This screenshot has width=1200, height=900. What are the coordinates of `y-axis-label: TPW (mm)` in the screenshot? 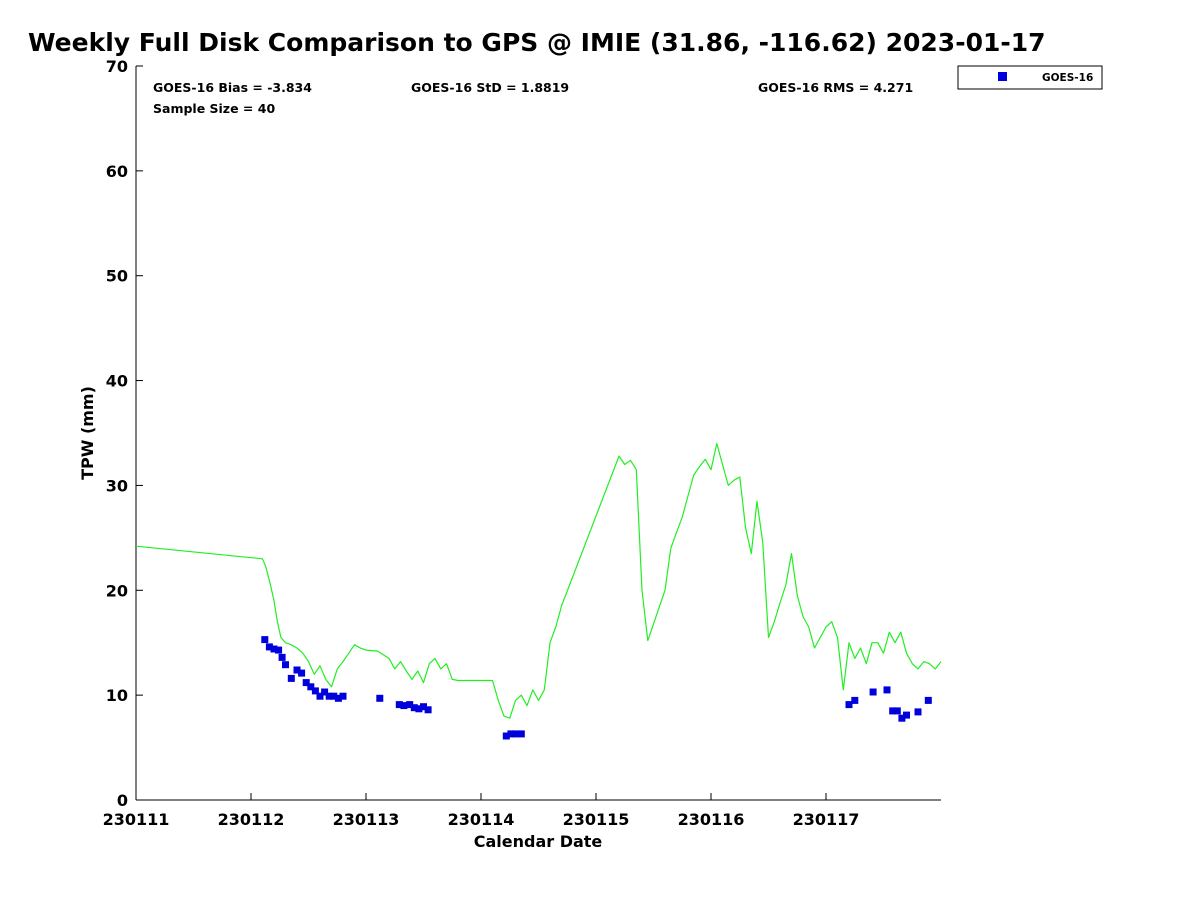 It's located at (87, 433).